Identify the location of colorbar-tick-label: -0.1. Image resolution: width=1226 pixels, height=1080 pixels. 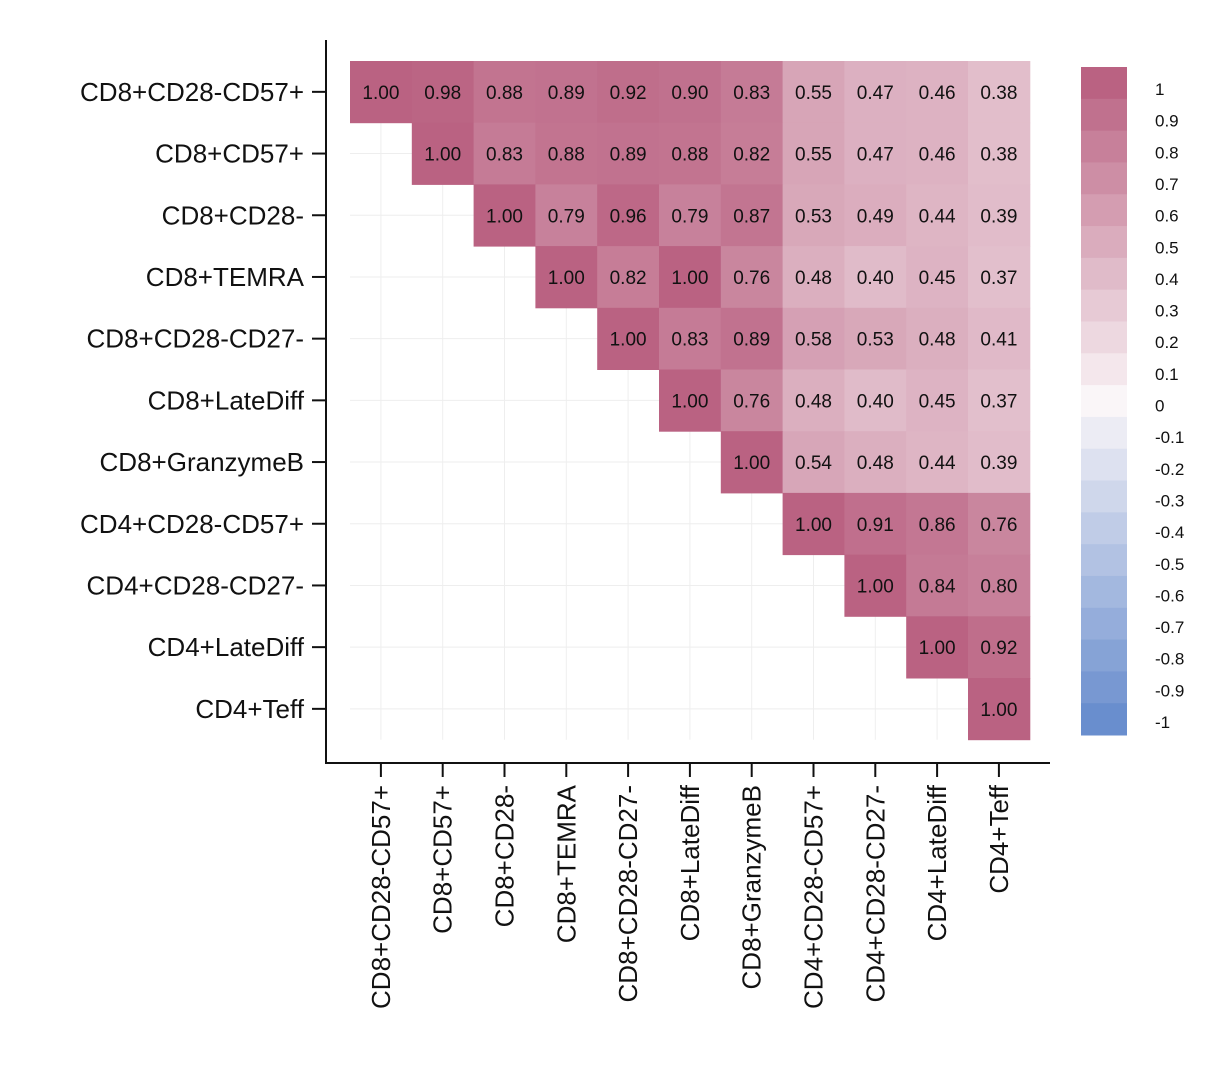
(1169, 437).